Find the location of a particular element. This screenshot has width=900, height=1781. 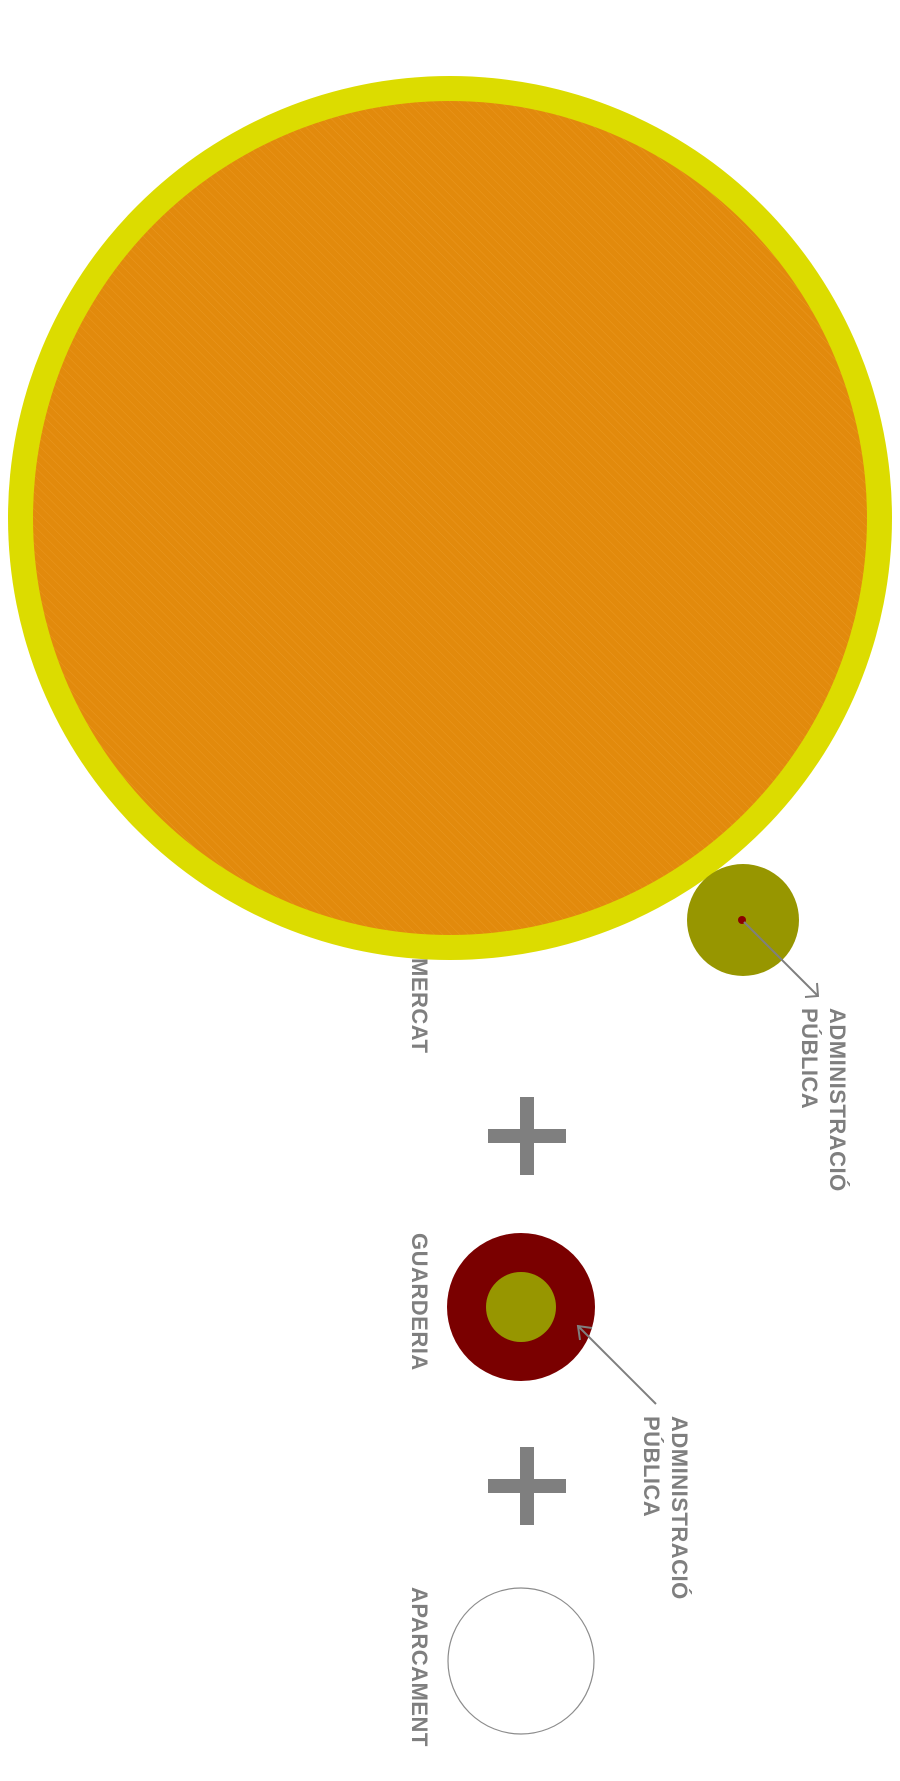

guarderia-circle is located at coordinates (552, 1319).